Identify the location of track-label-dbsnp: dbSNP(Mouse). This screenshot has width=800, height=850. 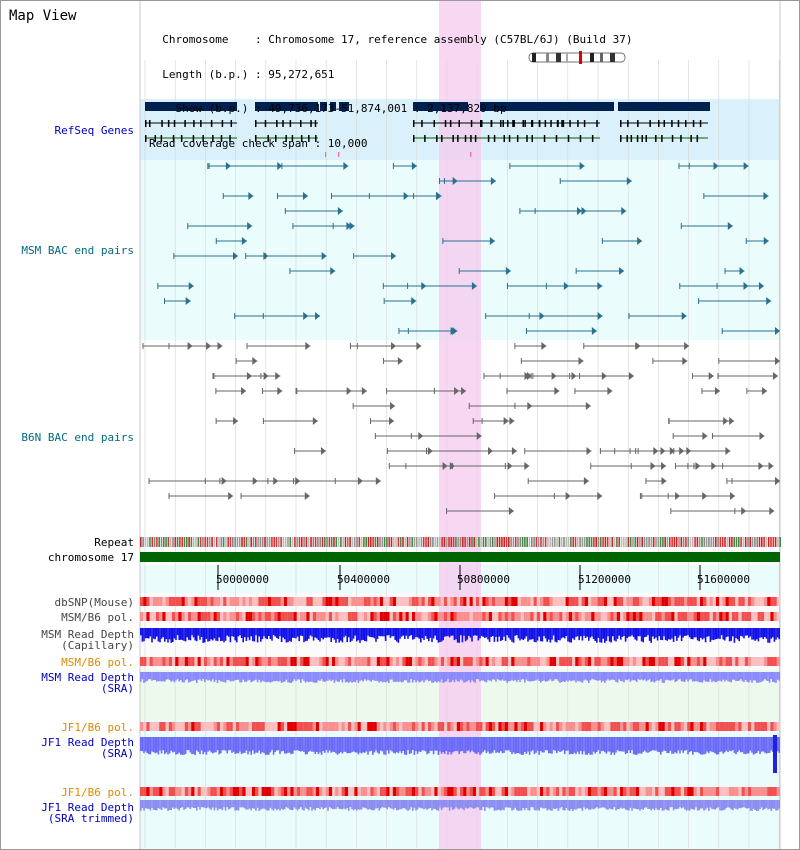
(94, 602).